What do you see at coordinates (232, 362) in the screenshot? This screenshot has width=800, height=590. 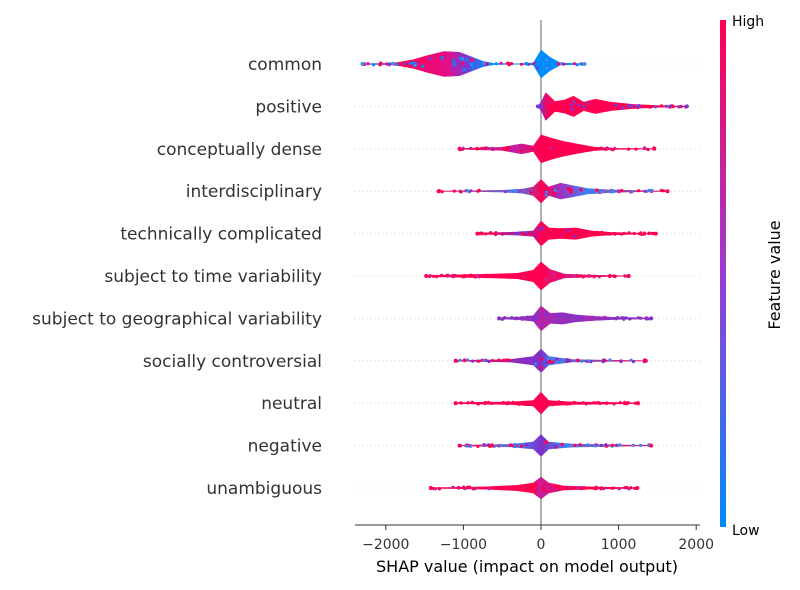 I see `feature-label: socially controversial` at bounding box center [232, 362].